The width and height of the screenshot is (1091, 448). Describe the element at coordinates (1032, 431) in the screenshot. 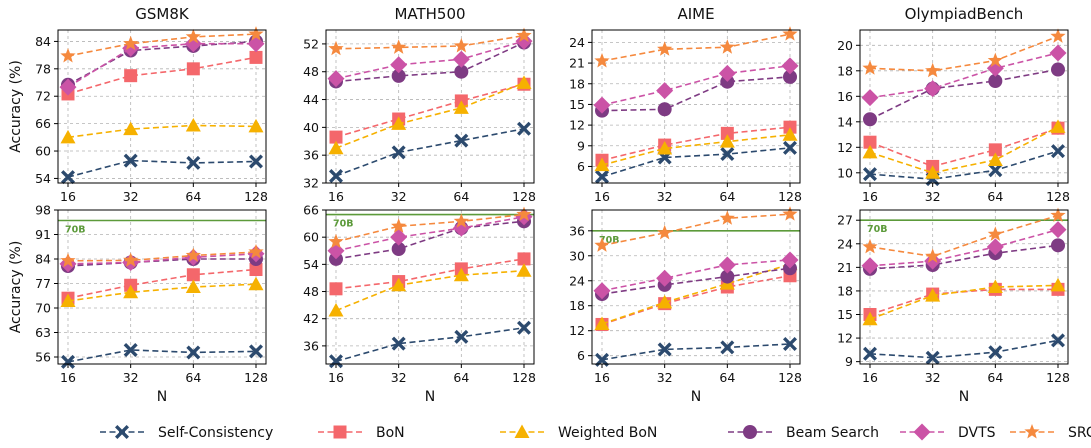

I see `star-icon` at that location.